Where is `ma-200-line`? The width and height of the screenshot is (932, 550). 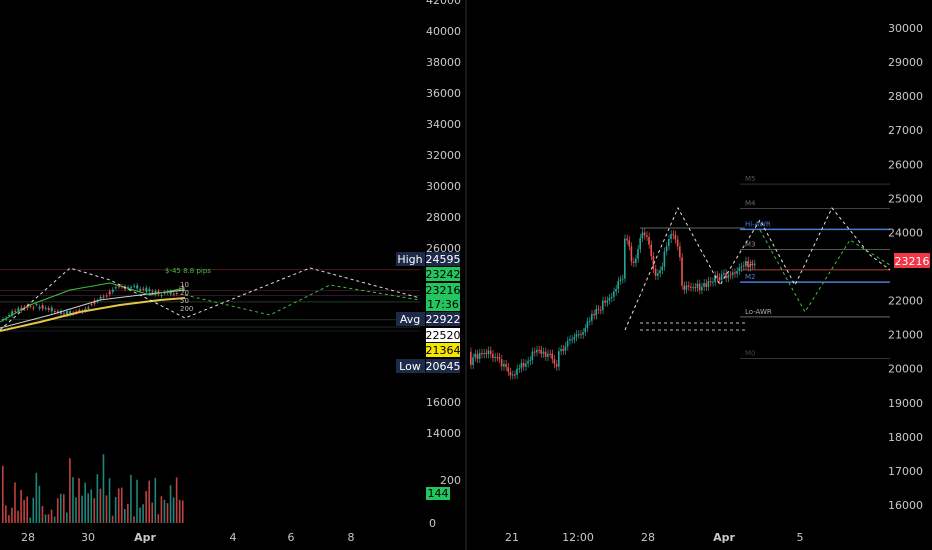 ma-200-line is located at coordinates (93, 314).